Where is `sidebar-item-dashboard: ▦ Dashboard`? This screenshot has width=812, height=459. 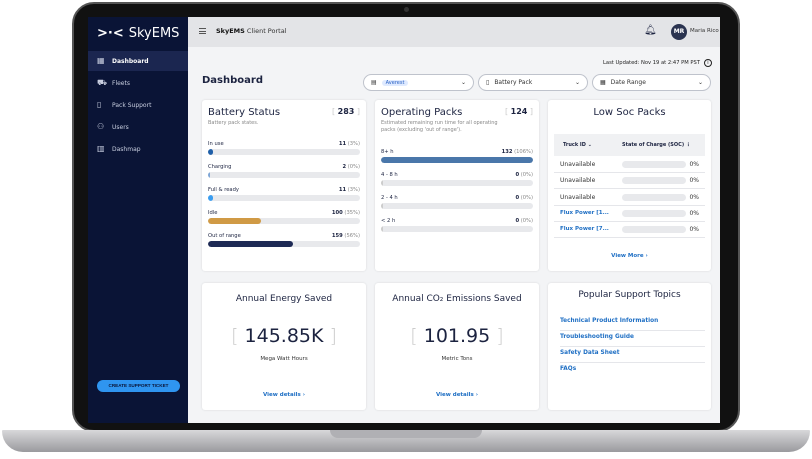
sidebar-item-dashboard: ▦ Dashboard is located at coordinates (138, 61).